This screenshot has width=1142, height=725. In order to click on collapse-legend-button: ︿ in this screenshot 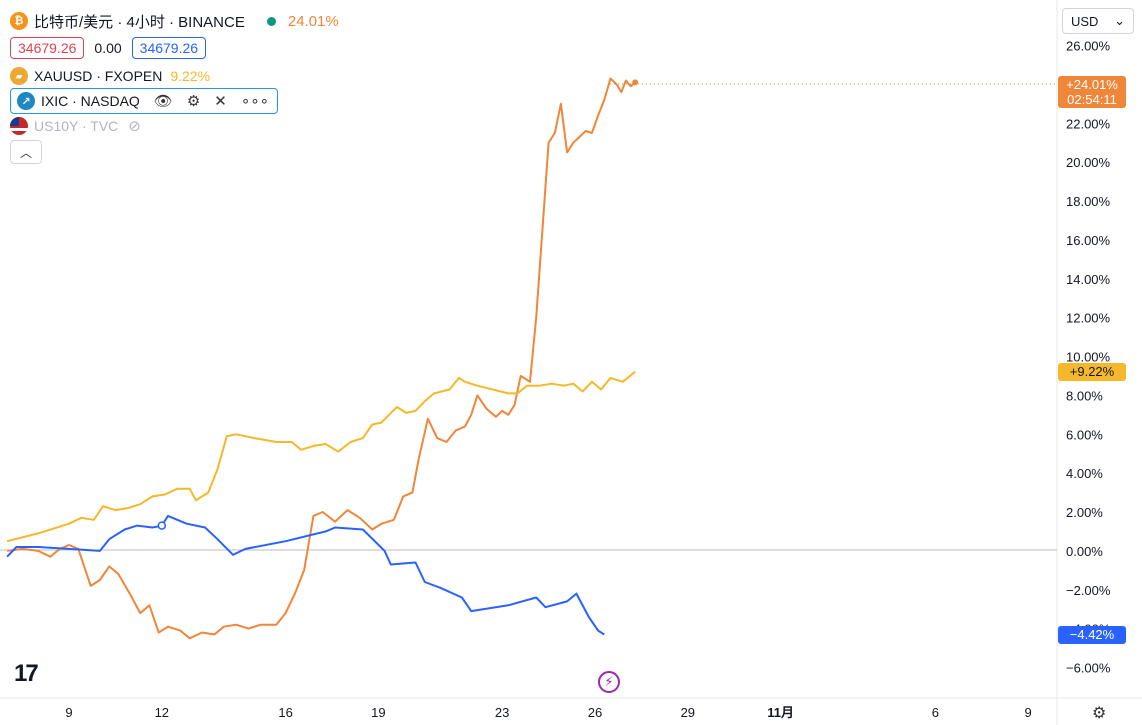, I will do `click(26, 152)`.